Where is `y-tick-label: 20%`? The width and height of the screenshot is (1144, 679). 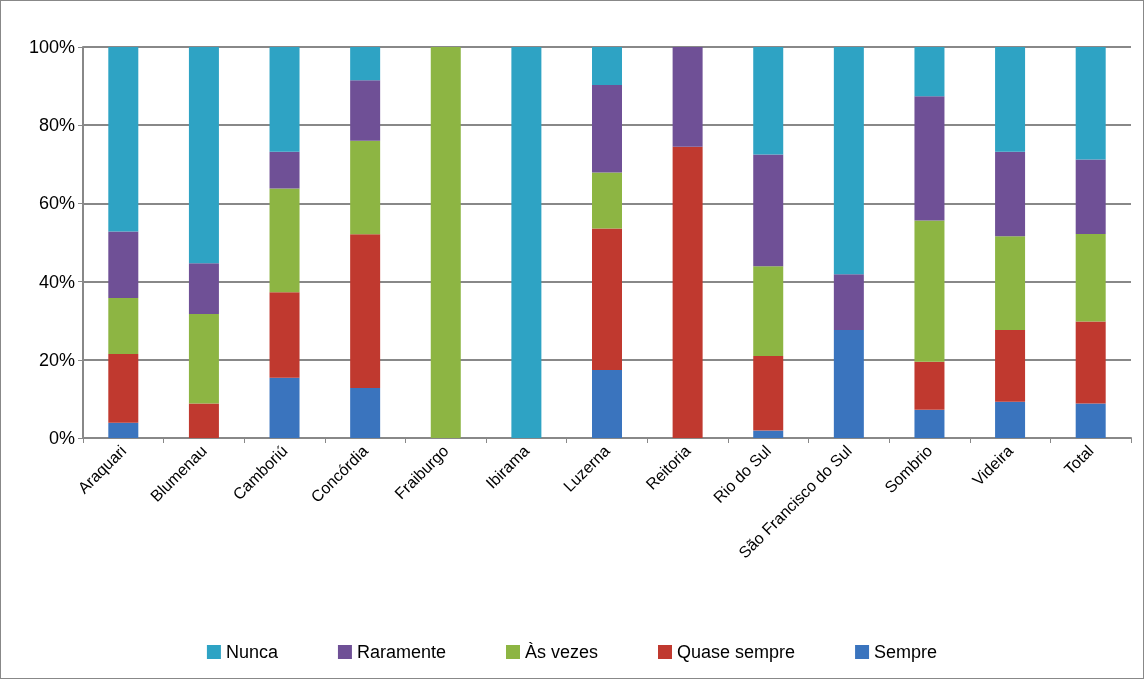
y-tick-label: 20% is located at coordinates (56, 359).